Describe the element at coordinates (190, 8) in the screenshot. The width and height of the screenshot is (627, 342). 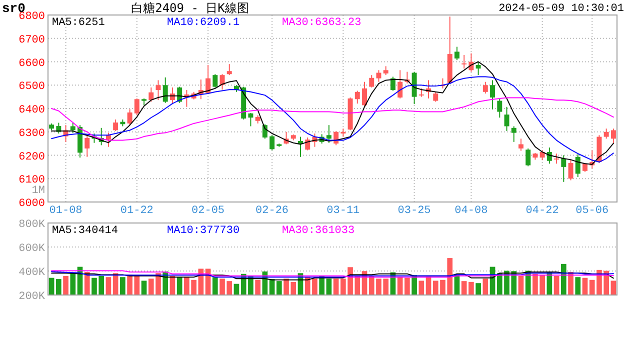
I see `chart-title: 白糖2409 - 日K線图` at that location.